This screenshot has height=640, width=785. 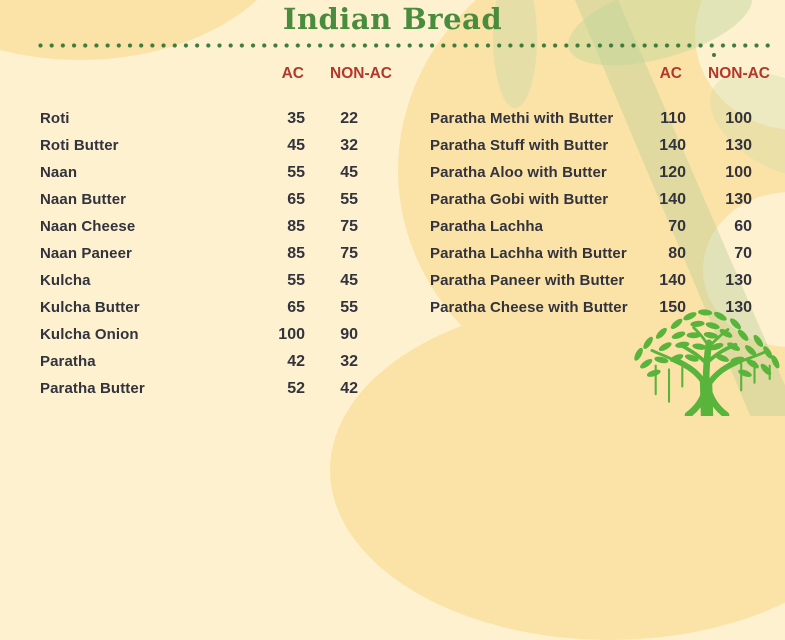 What do you see at coordinates (743, 226) in the screenshot?
I see `item-price-nonac: 60` at bounding box center [743, 226].